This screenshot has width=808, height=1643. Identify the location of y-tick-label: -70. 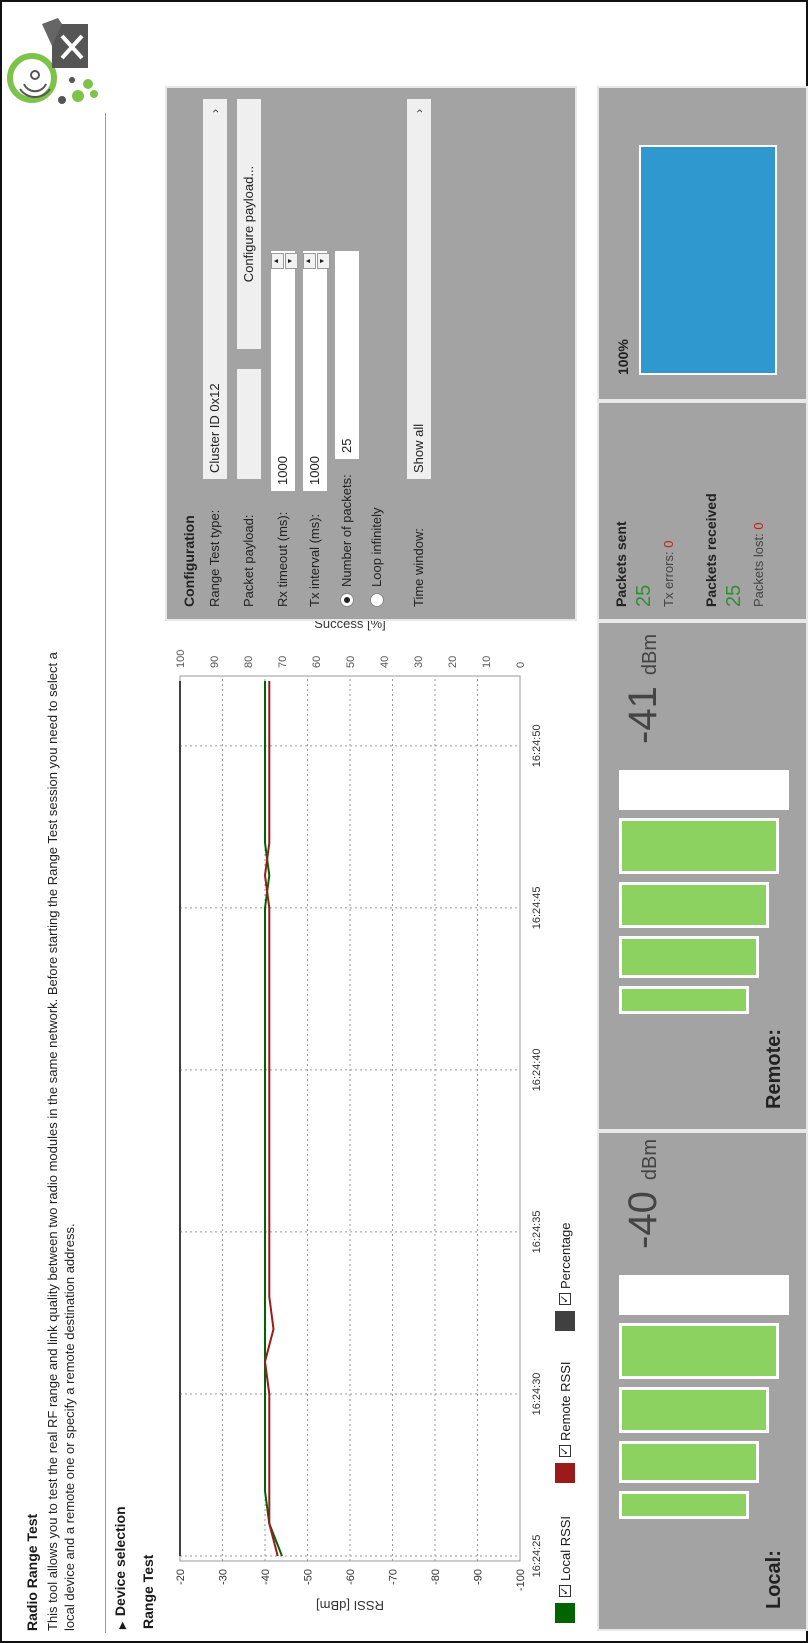
(394, 1577).